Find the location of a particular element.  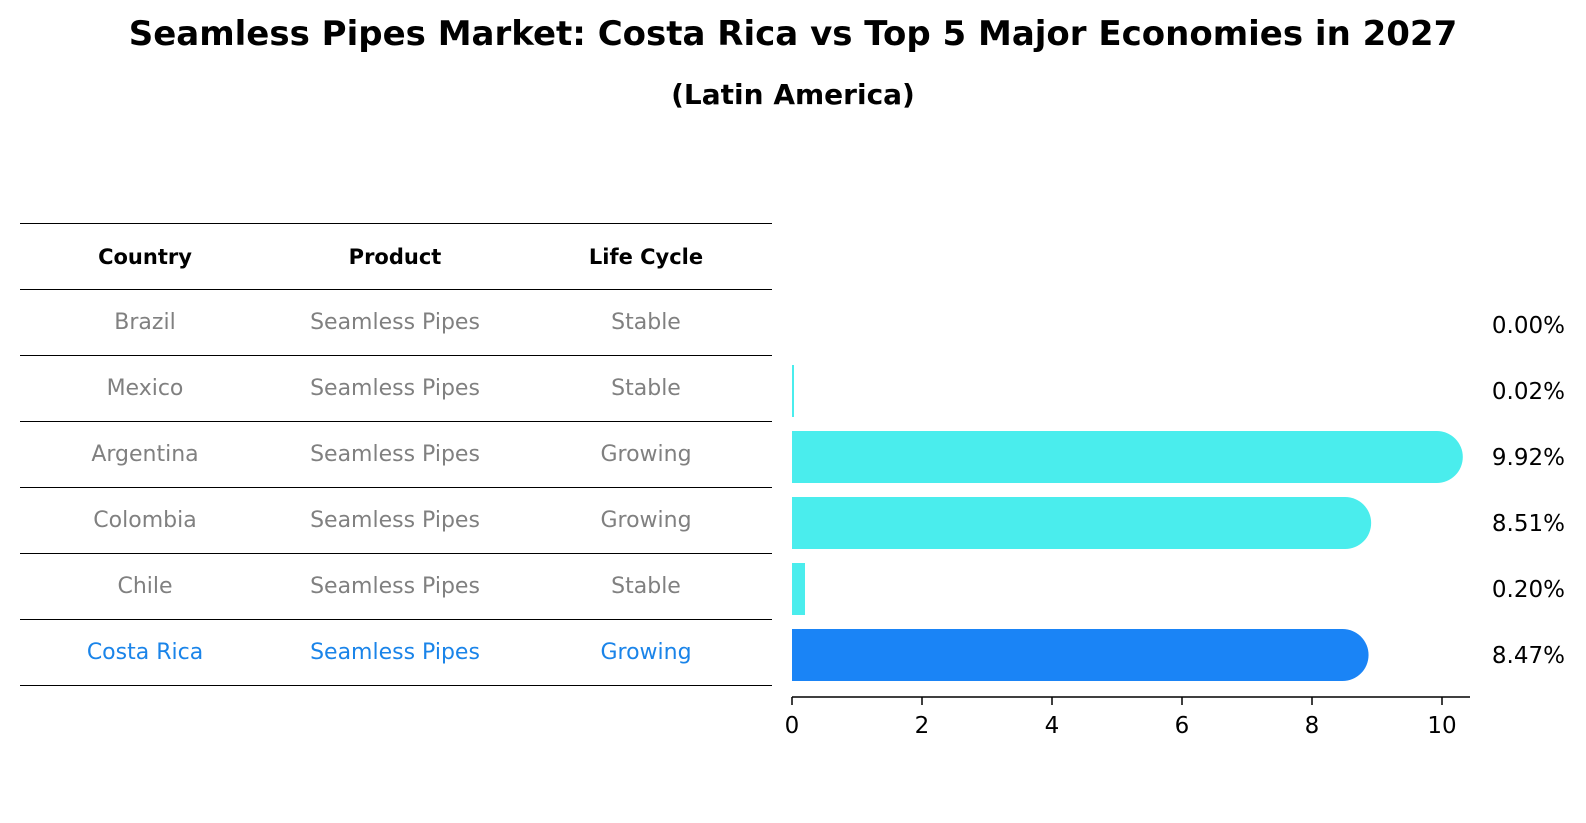

bar-value-label: 8.51% is located at coordinates (1528, 524).